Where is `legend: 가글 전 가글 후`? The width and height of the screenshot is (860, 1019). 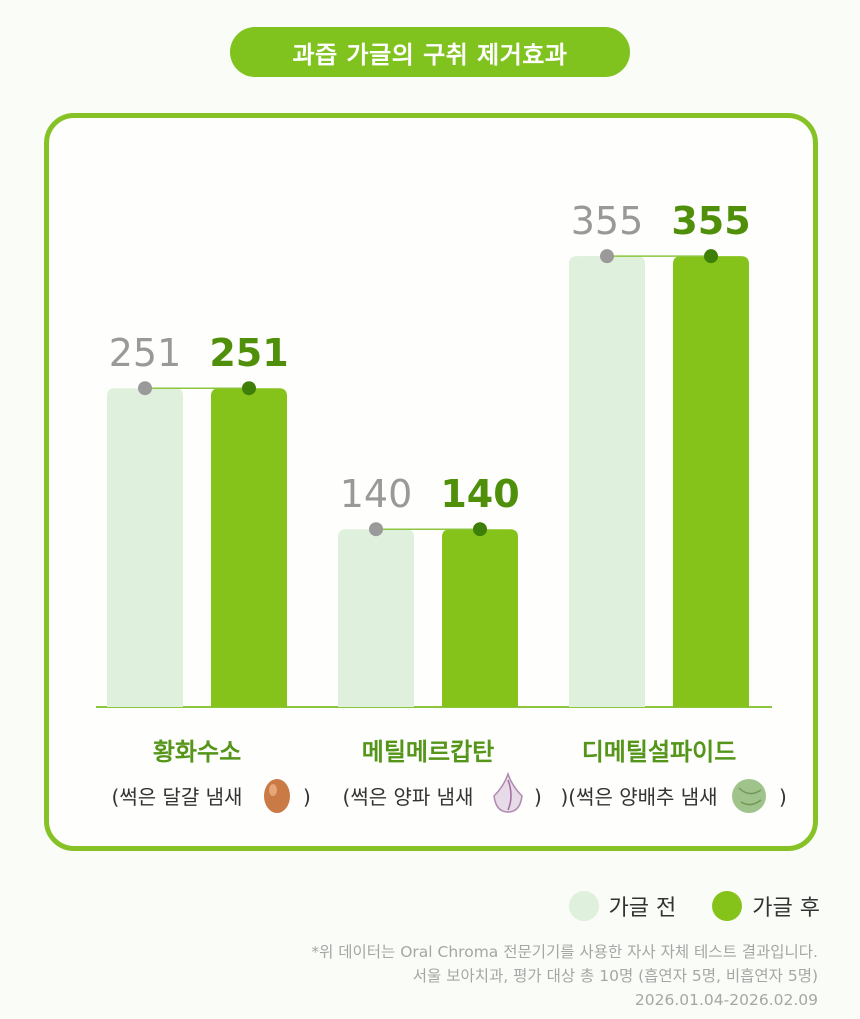 legend: 가글 전 가글 후 is located at coordinates (694, 906).